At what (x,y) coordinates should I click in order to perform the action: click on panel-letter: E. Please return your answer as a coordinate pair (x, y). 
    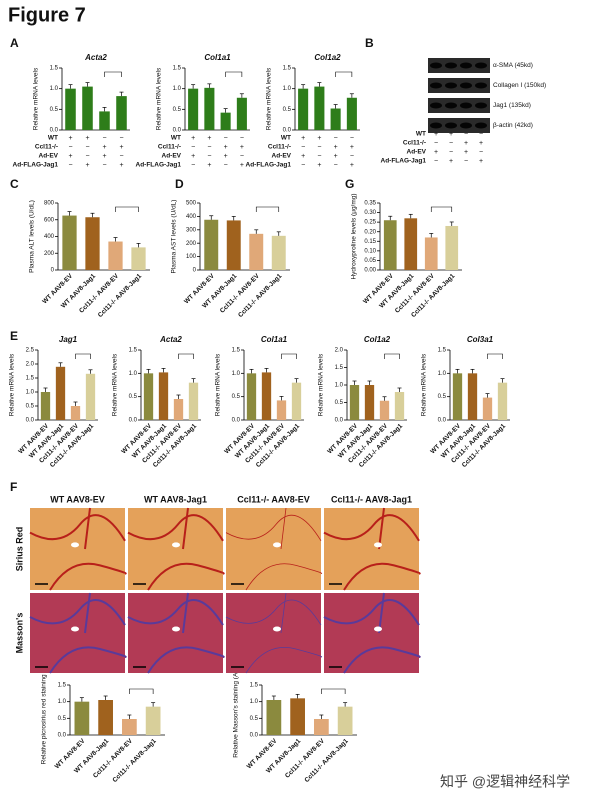
    Looking at the image, I should click on (14, 336).